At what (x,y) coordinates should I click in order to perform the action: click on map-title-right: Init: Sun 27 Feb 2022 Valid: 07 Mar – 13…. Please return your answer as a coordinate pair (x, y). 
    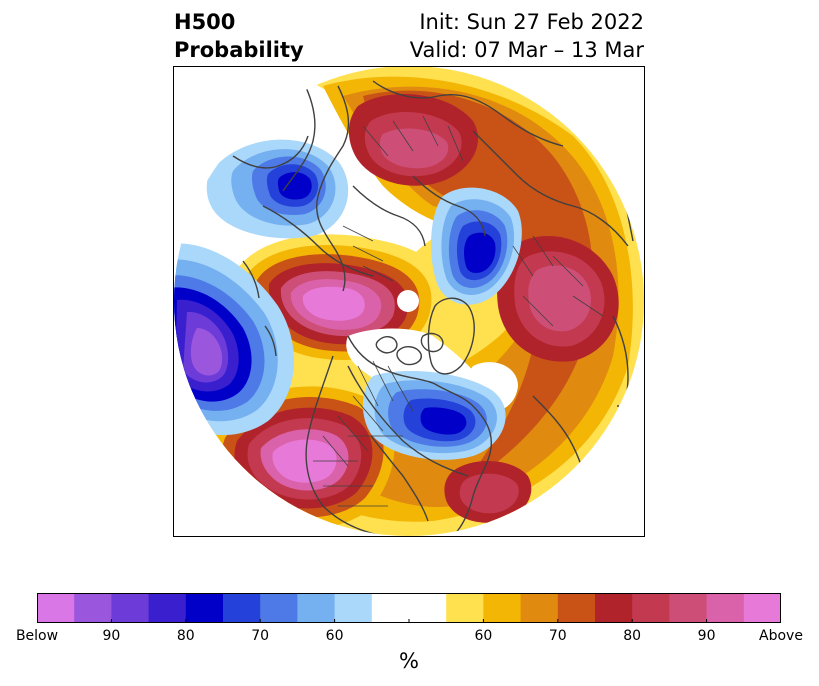
    Looking at the image, I should click on (527, 36).